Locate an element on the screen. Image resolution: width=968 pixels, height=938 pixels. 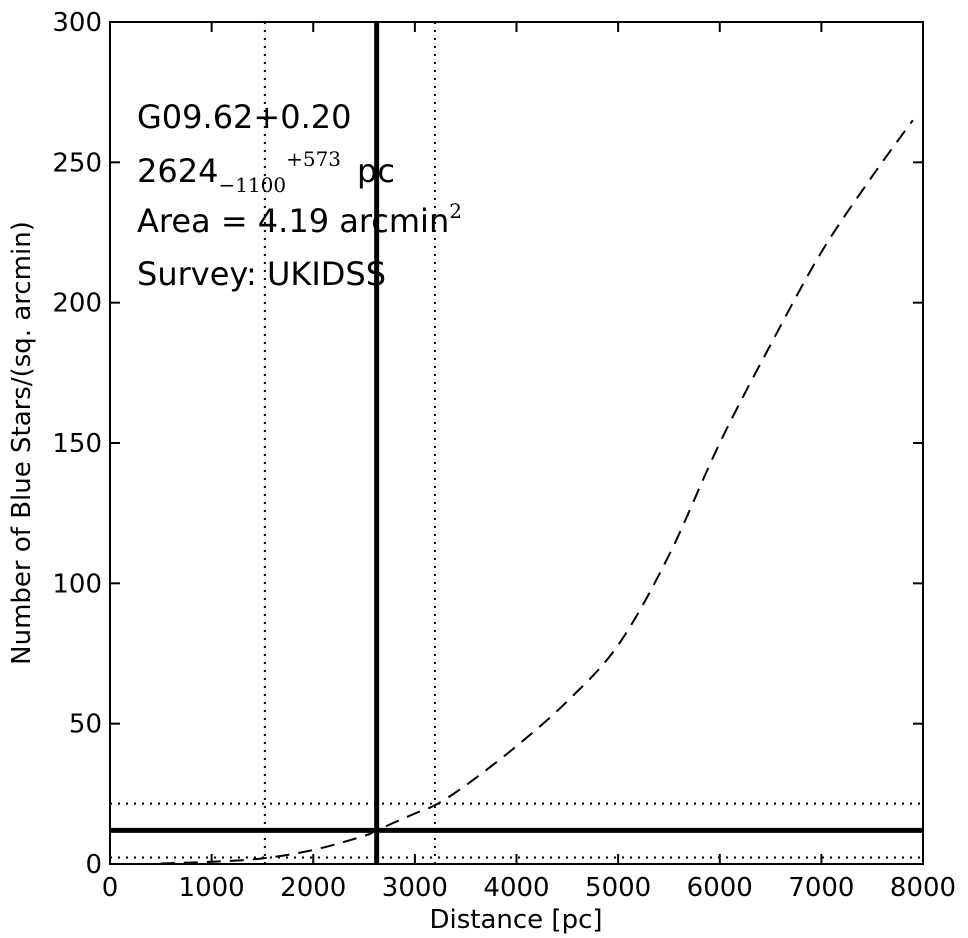
x-tick-label: 7000 is located at coordinates (821, 888).